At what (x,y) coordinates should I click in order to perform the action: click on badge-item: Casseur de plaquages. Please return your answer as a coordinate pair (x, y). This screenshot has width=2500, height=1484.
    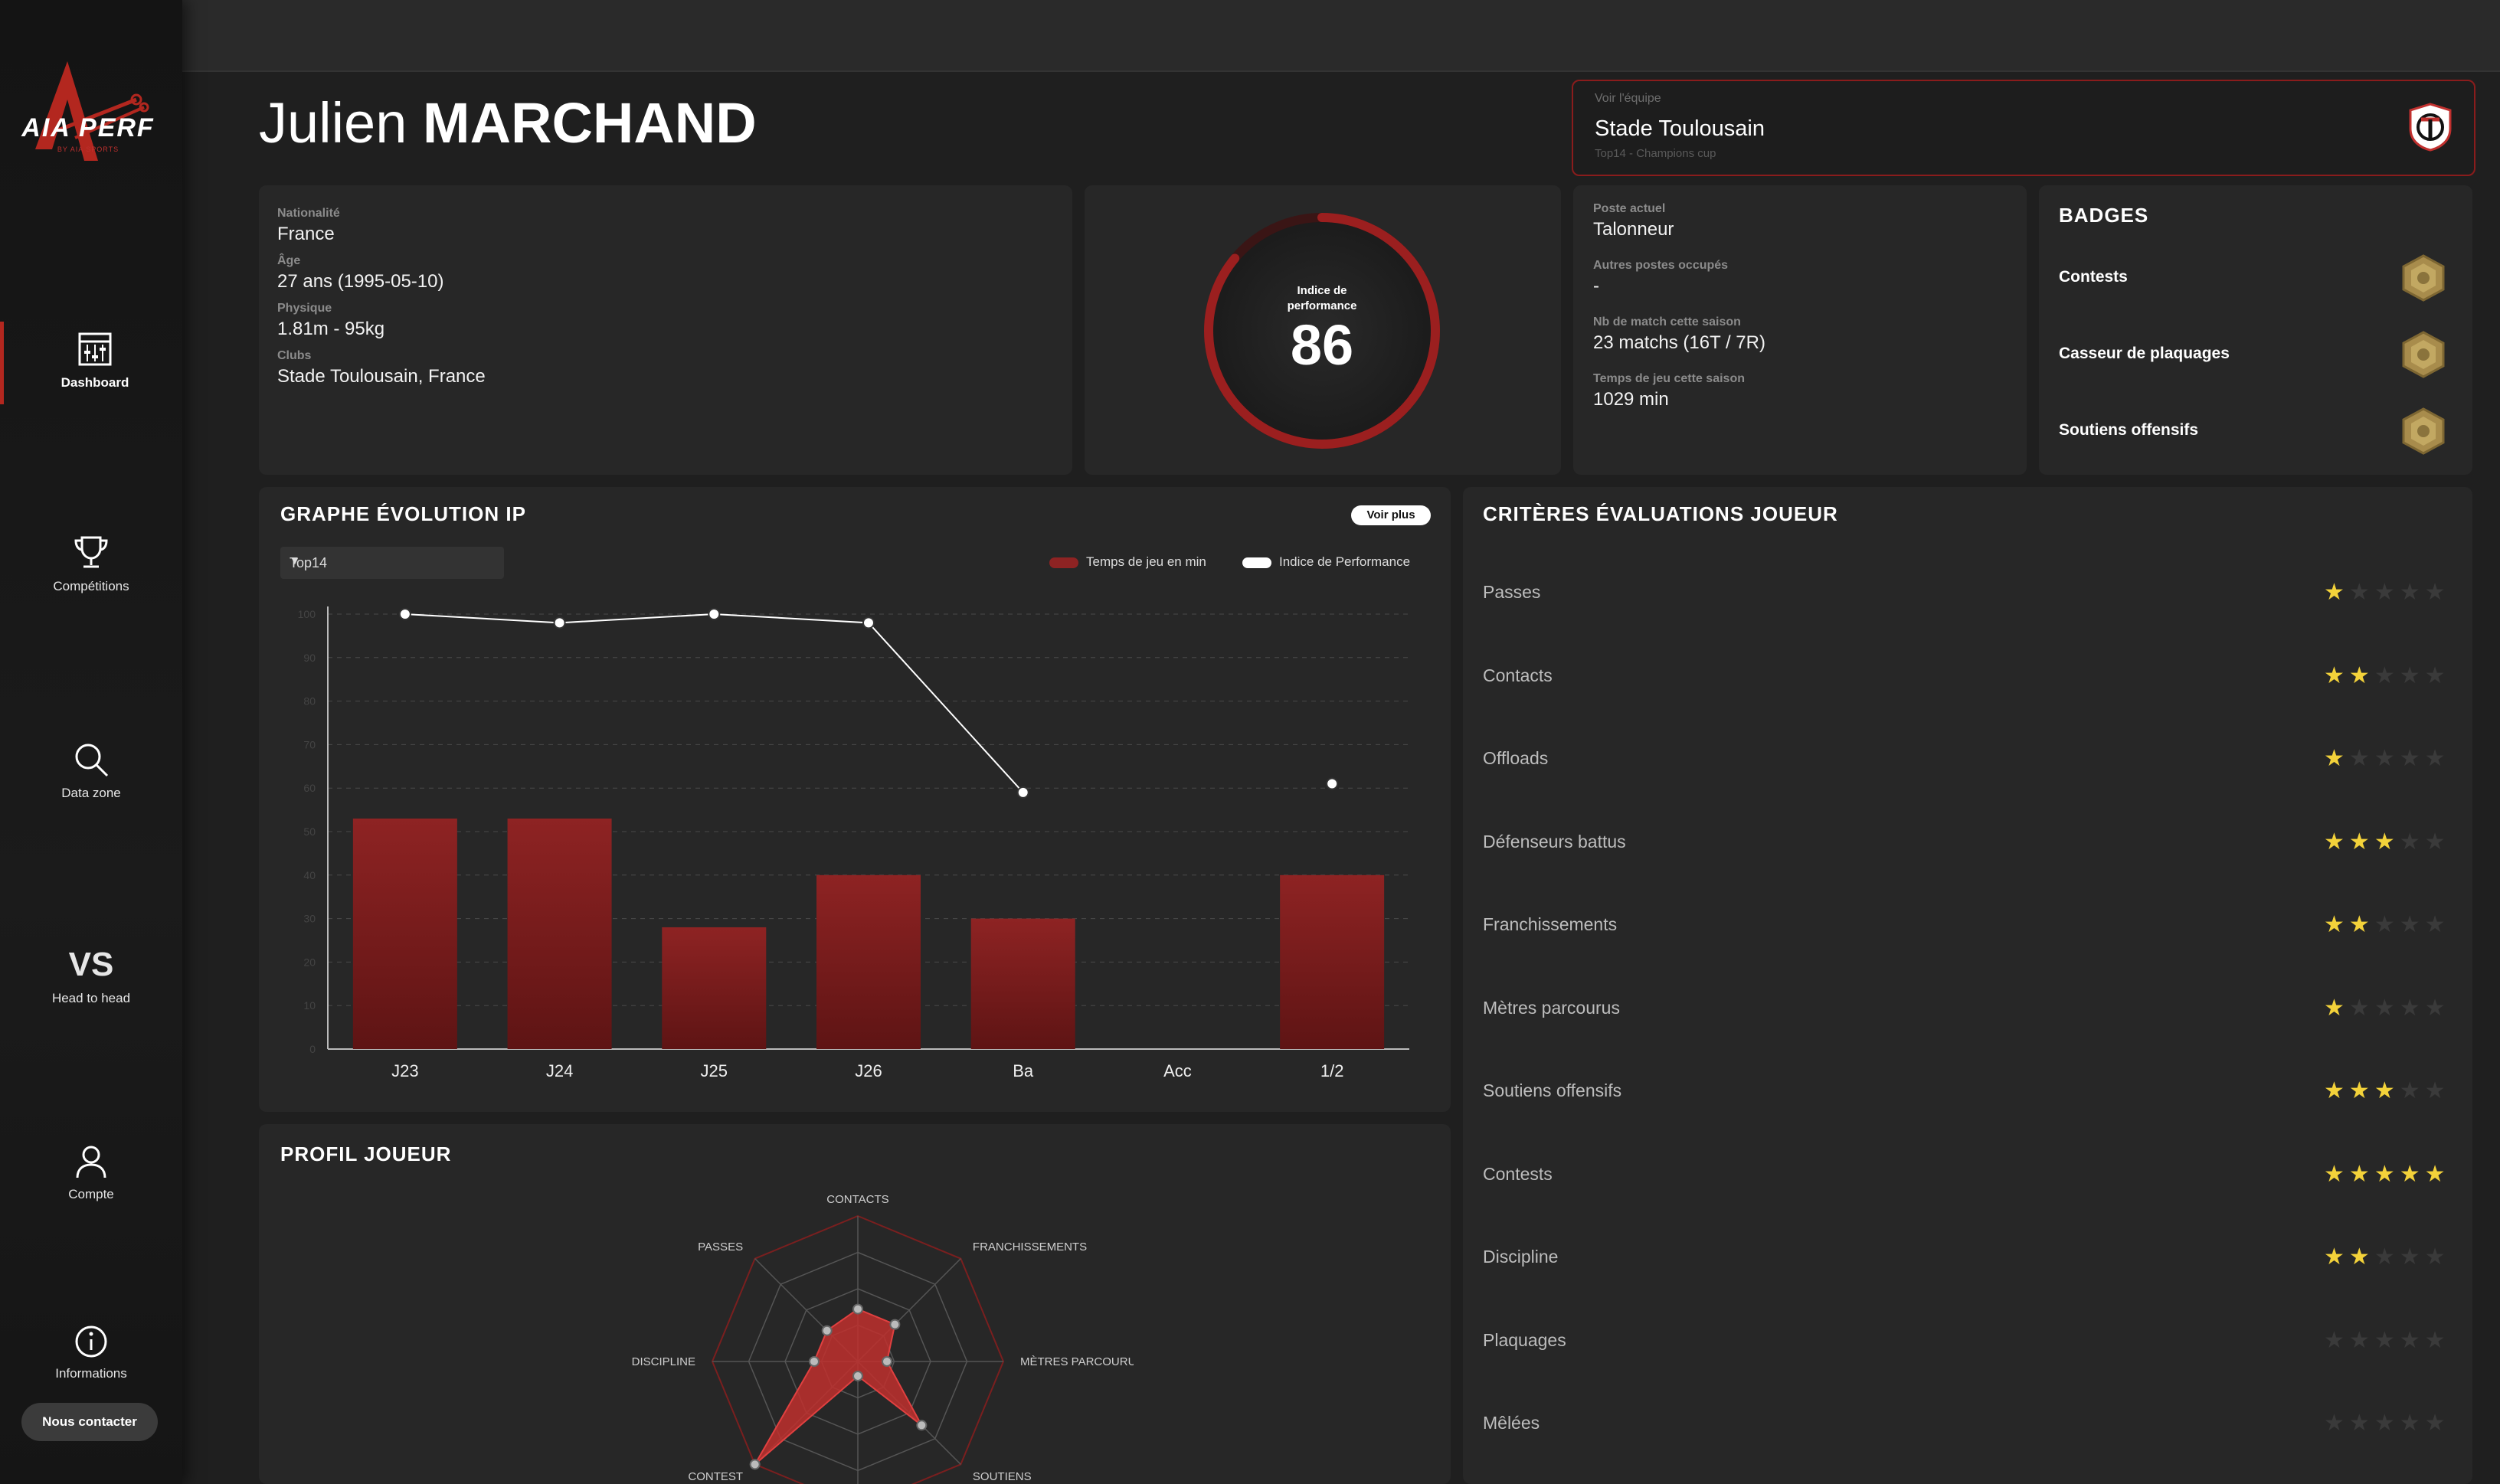
    Looking at the image, I should click on (2252, 354).